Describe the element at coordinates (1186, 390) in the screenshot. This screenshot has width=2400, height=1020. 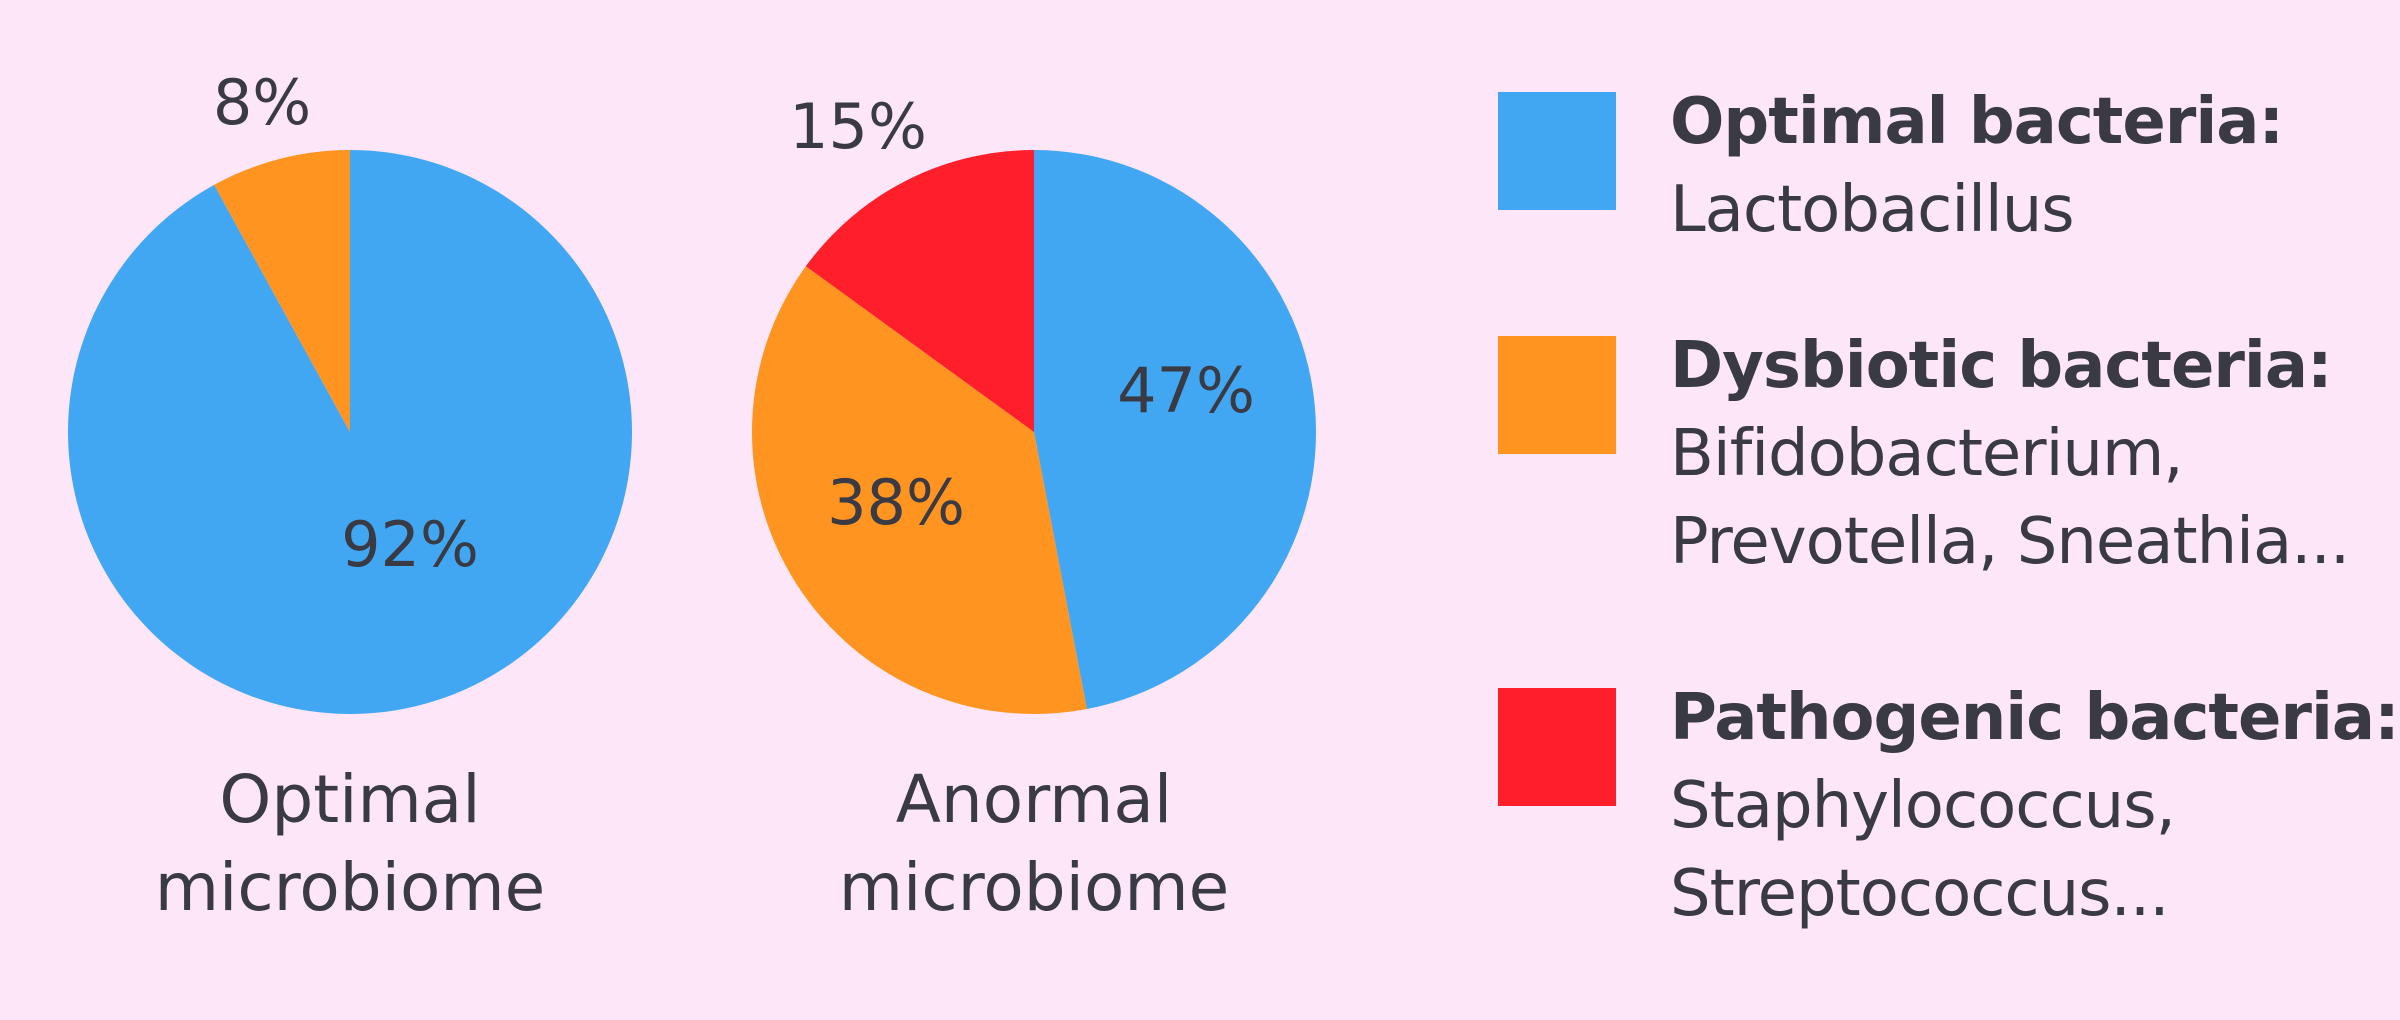
I see `slice-label-optimal: 47%` at that location.